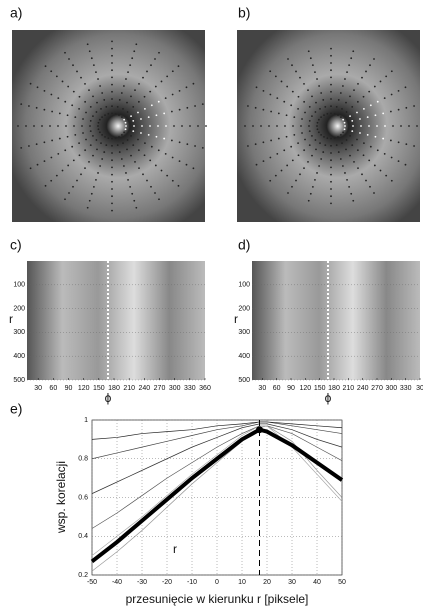  Describe the element at coordinates (259, 430) in the screenshot. I see `peak-marker` at that location.